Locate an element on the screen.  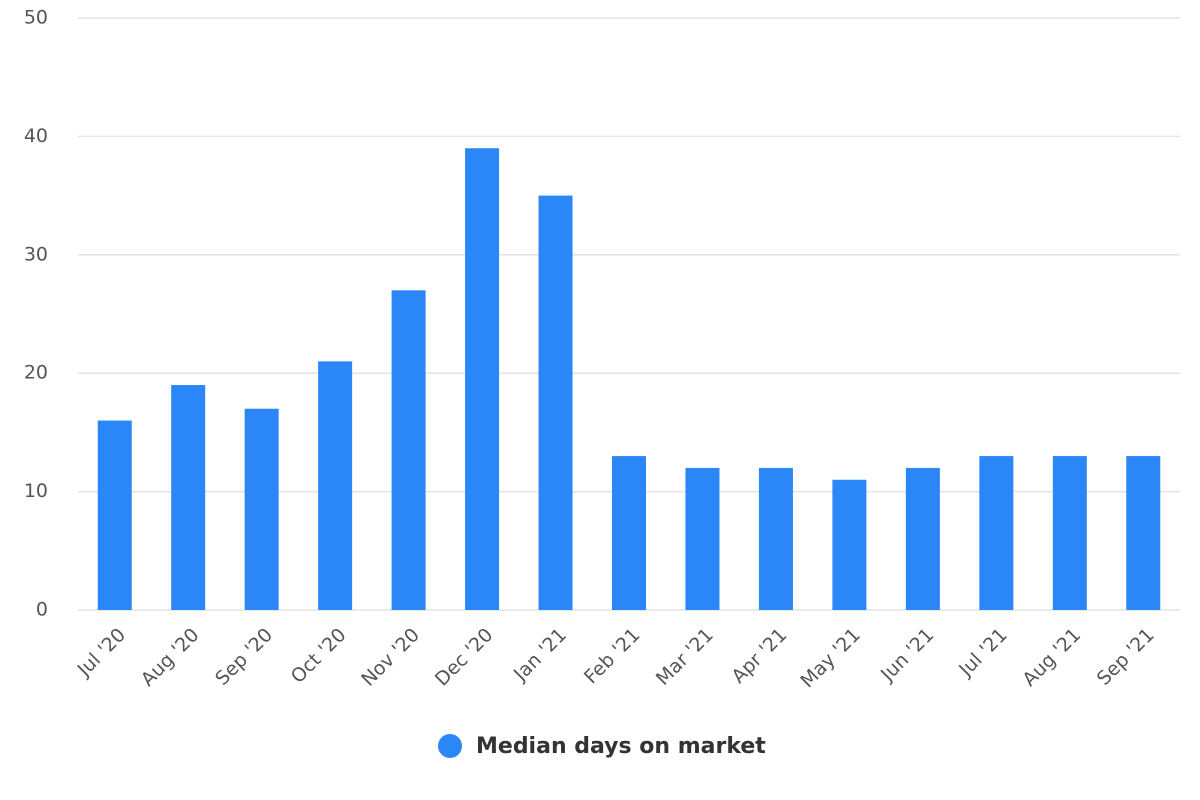
x-tick-label: May '21 is located at coordinates (830, 658).